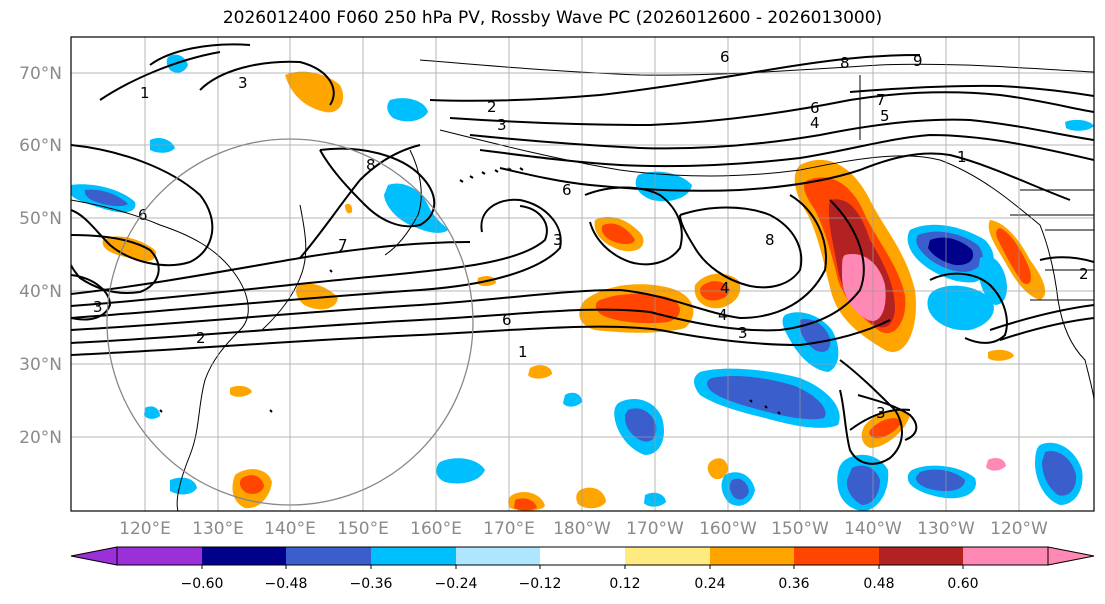  What do you see at coordinates (40, 365) in the screenshot?
I see `lat-tick-label: 30°N` at bounding box center [40, 365].